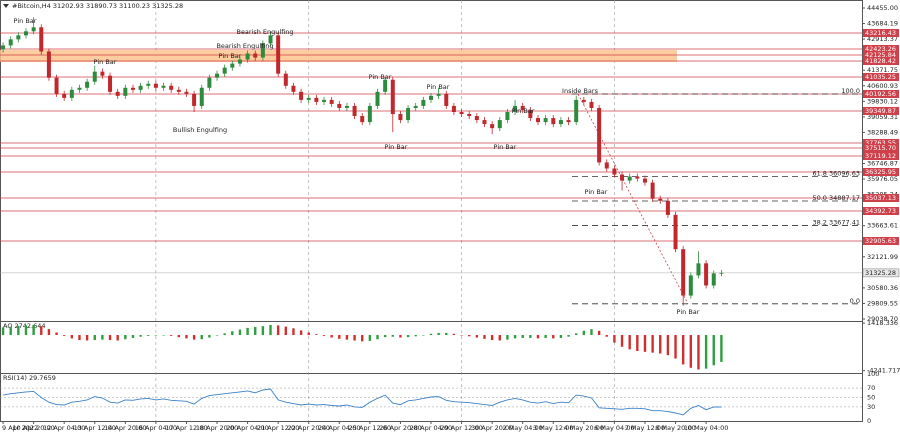  Describe the element at coordinates (20, 428) in the screenshot. I see `x-tick-label: 9 Apr 2022` at that location.